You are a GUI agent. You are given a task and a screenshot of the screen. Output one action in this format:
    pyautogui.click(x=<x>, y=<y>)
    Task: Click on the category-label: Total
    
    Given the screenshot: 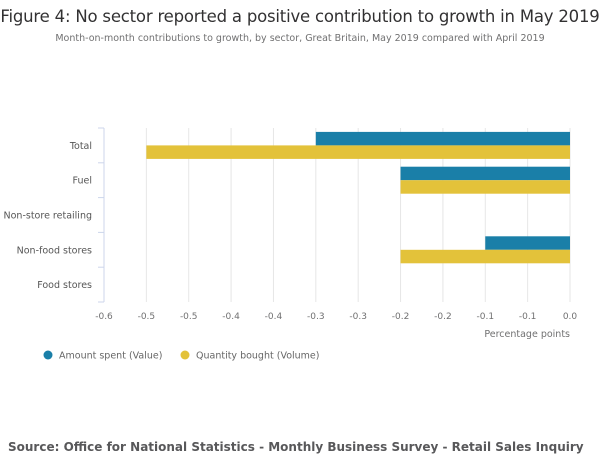 What is the action you would take?
    pyautogui.click(x=80, y=146)
    